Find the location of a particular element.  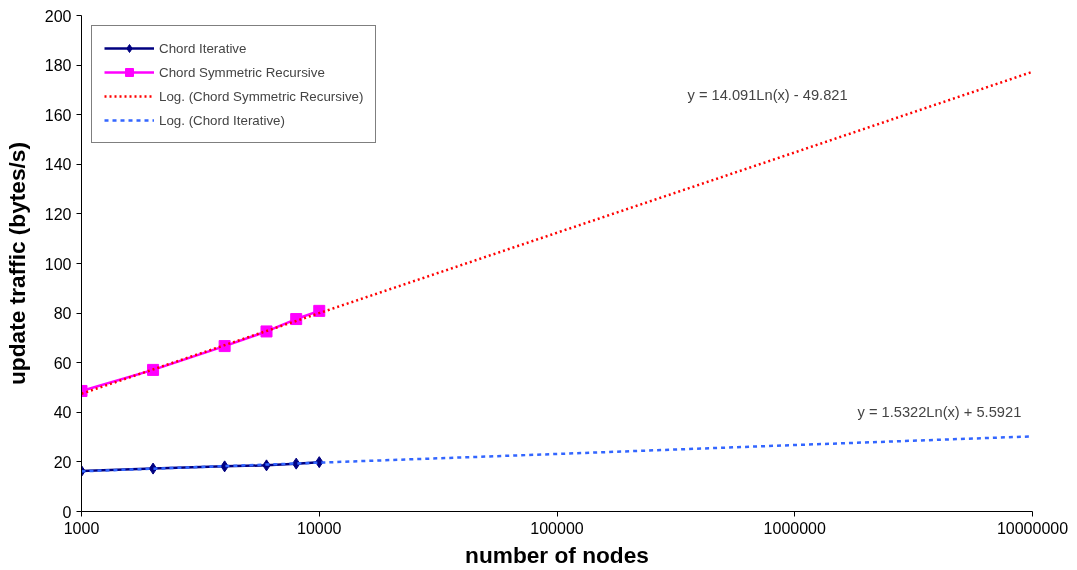

legend-label: Chord Iterative is located at coordinates (203, 48).